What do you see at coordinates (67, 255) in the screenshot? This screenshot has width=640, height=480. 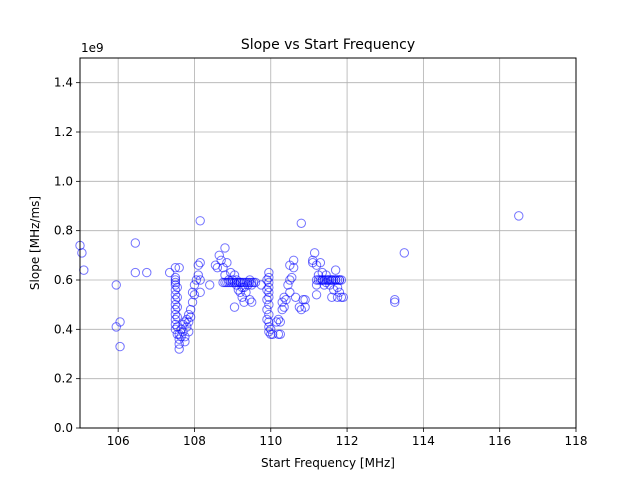 I see `y-axis-ticks: 0.0 0.2 0.4 0.6 0.8 1.0 1.2 1.4` at bounding box center [67, 255].